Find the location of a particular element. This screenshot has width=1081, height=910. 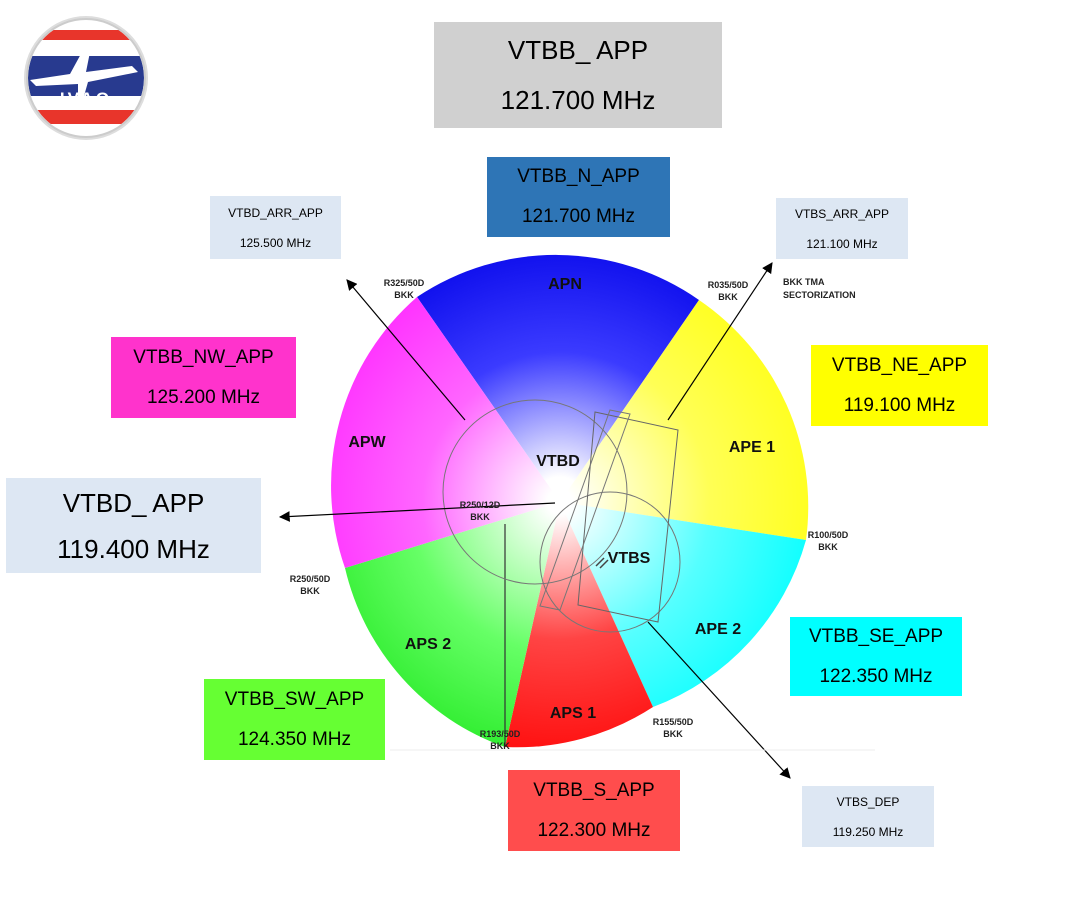

vtbb-se-app-callsign: VTBB_SE_APP is located at coordinates (876, 636).